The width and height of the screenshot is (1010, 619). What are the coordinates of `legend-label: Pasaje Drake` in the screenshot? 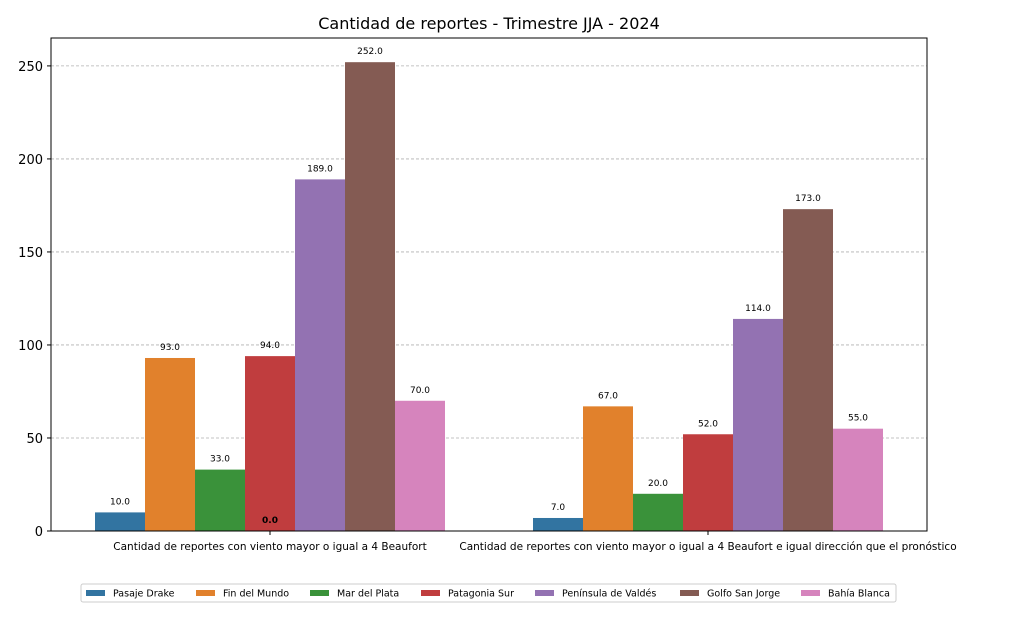 It's located at (144, 594).